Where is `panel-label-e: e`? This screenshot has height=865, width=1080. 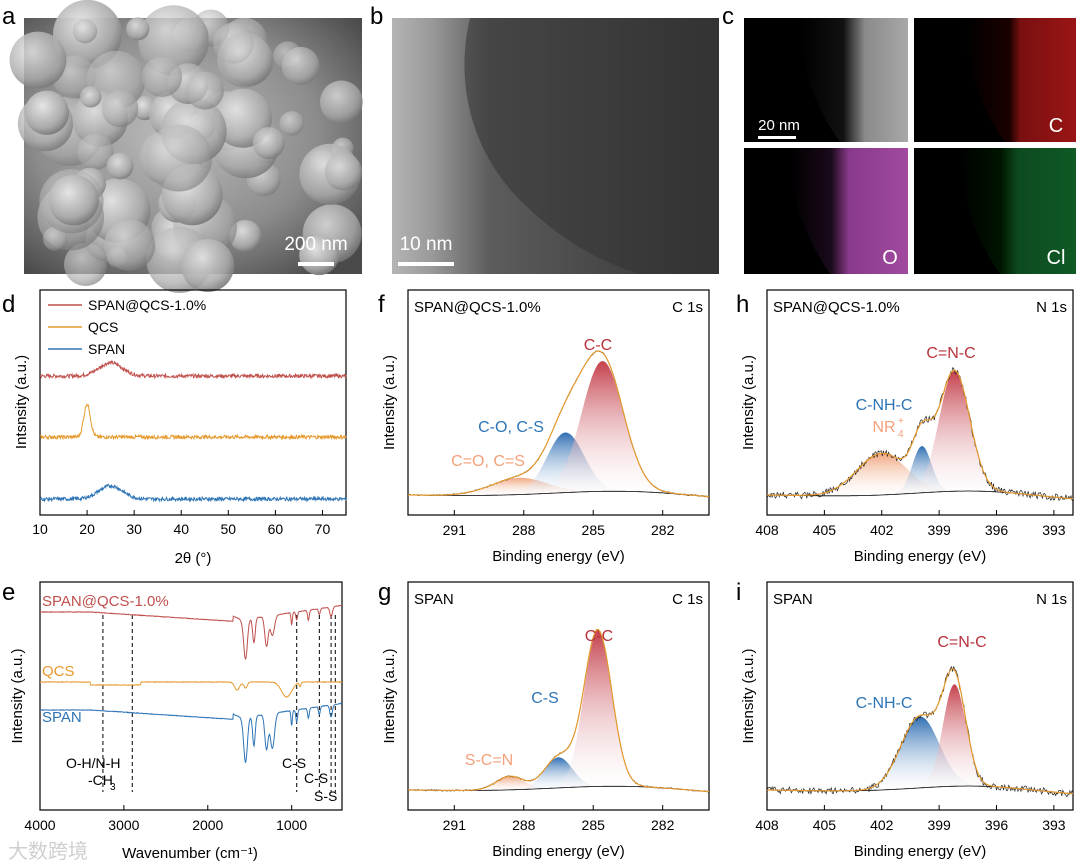 panel-label-e: e is located at coordinates (8, 592).